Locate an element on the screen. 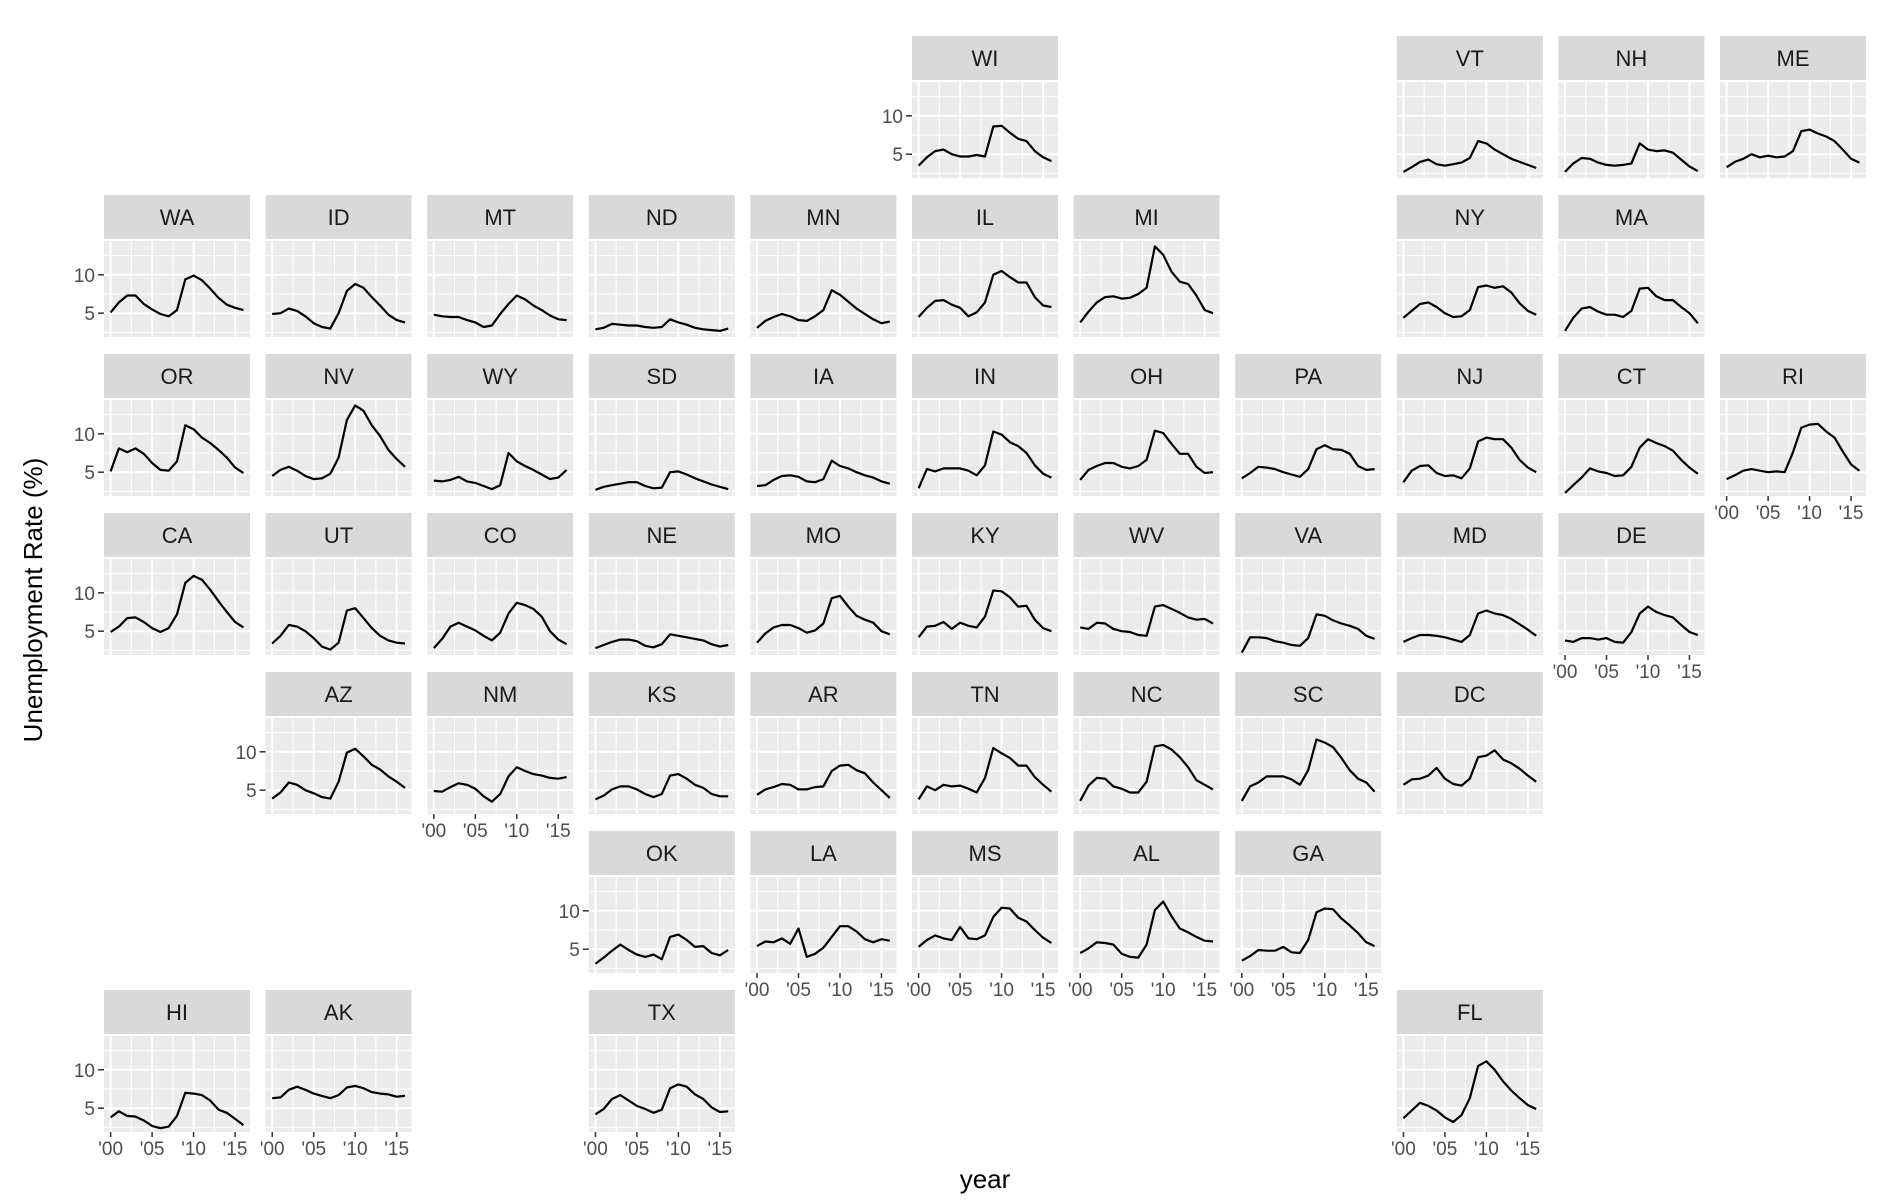 The height and width of the screenshot is (1204, 1902). facet-strip-label: MT is located at coordinates (500, 217).